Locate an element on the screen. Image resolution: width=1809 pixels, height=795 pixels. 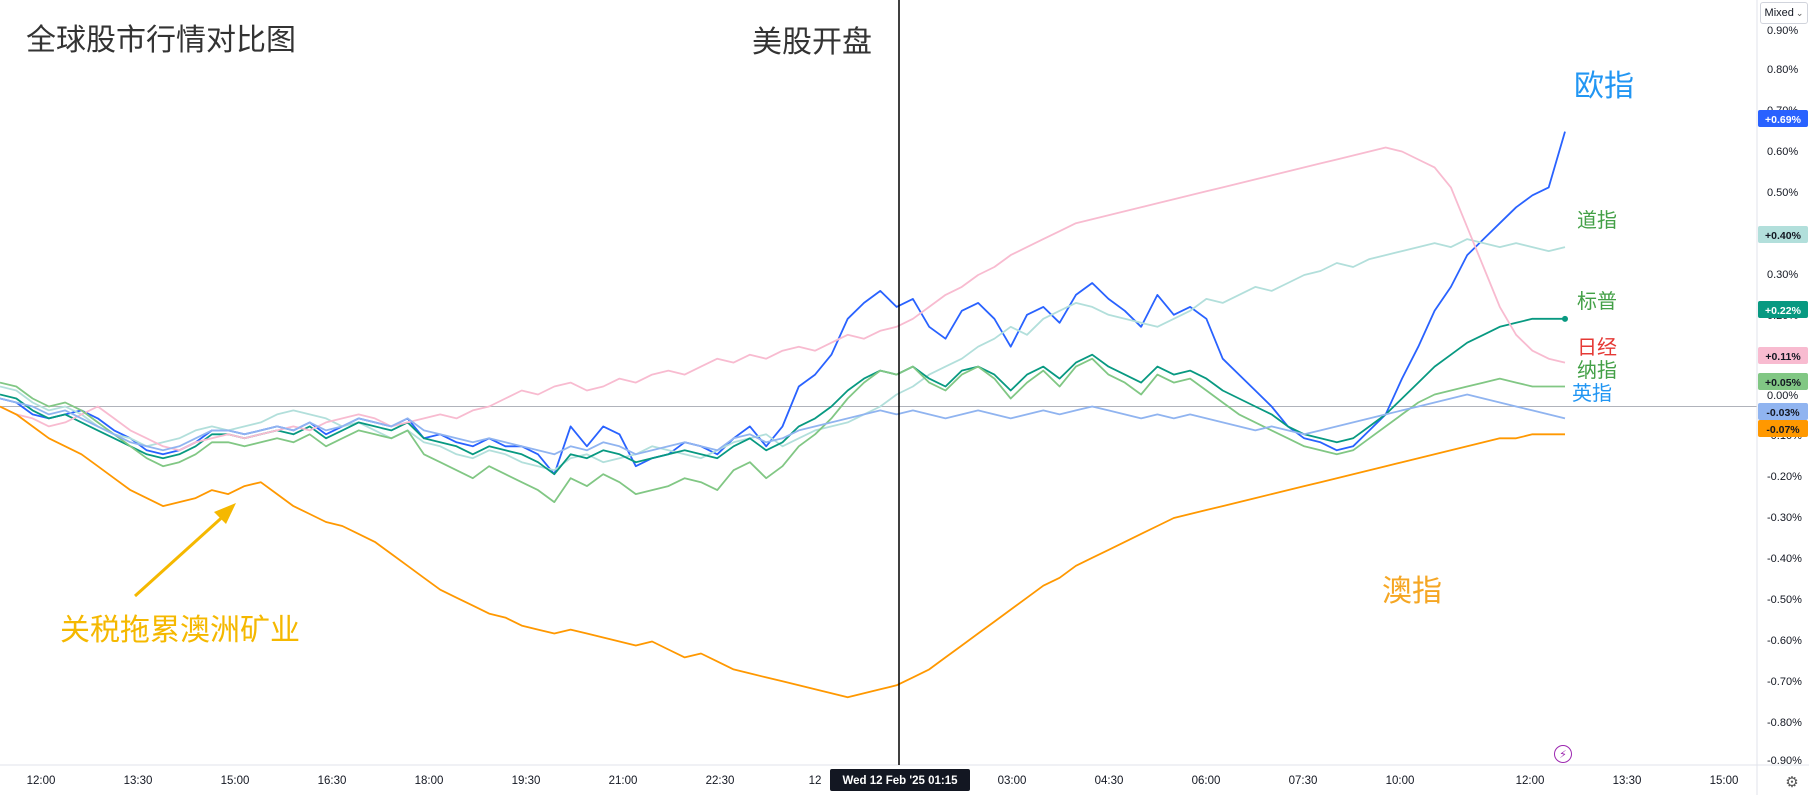
x-tick-label: 04:30 is located at coordinates (1109, 781).